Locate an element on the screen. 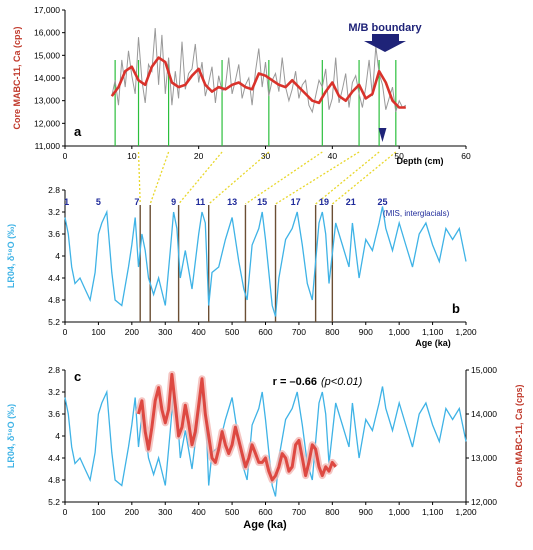 The width and height of the screenshot is (533, 550). mis-label: 9 is located at coordinates (173, 202).